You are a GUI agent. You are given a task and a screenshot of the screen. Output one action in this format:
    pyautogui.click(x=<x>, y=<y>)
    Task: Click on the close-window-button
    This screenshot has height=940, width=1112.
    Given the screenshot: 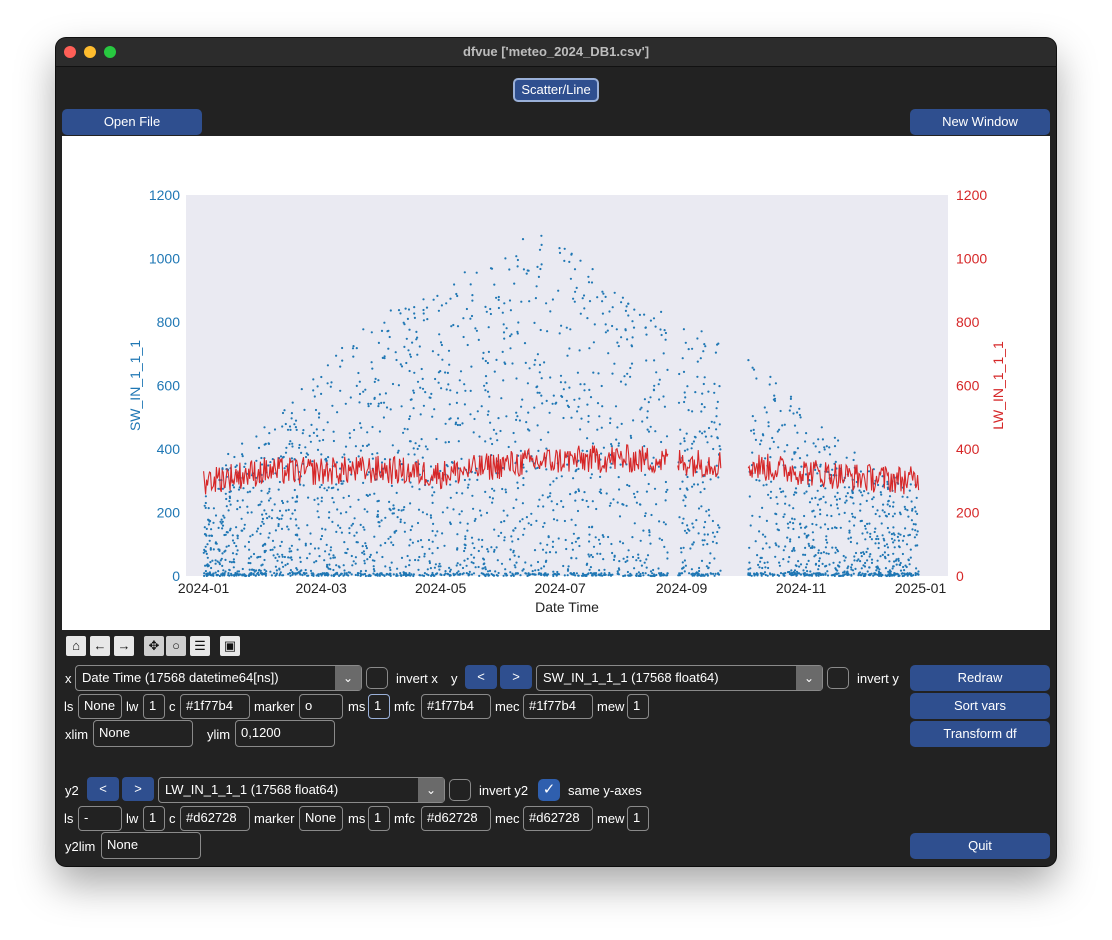 What is the action you would take?
    pyautogui.click(x=70, y=52)
    